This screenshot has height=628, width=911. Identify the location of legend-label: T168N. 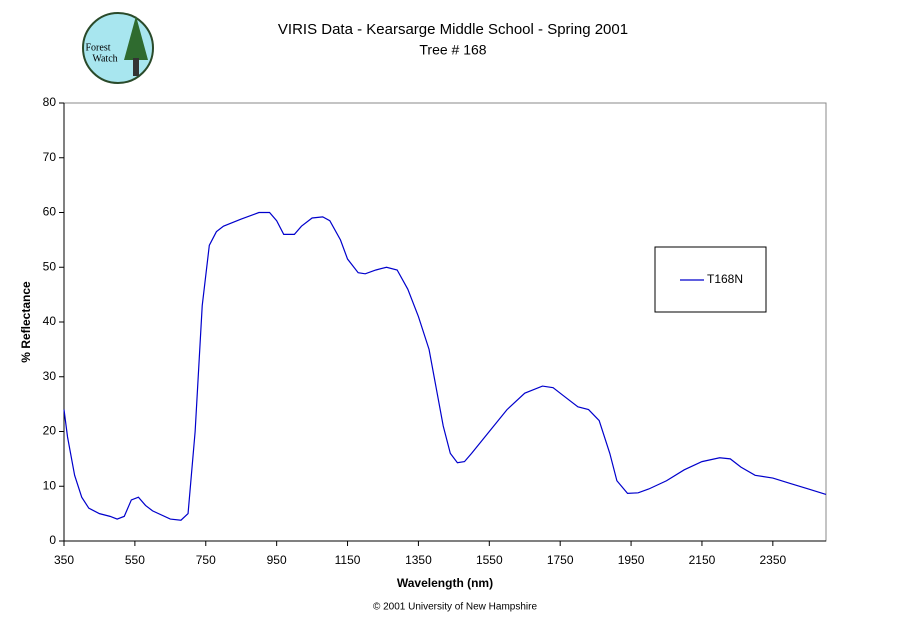
(725, 279).